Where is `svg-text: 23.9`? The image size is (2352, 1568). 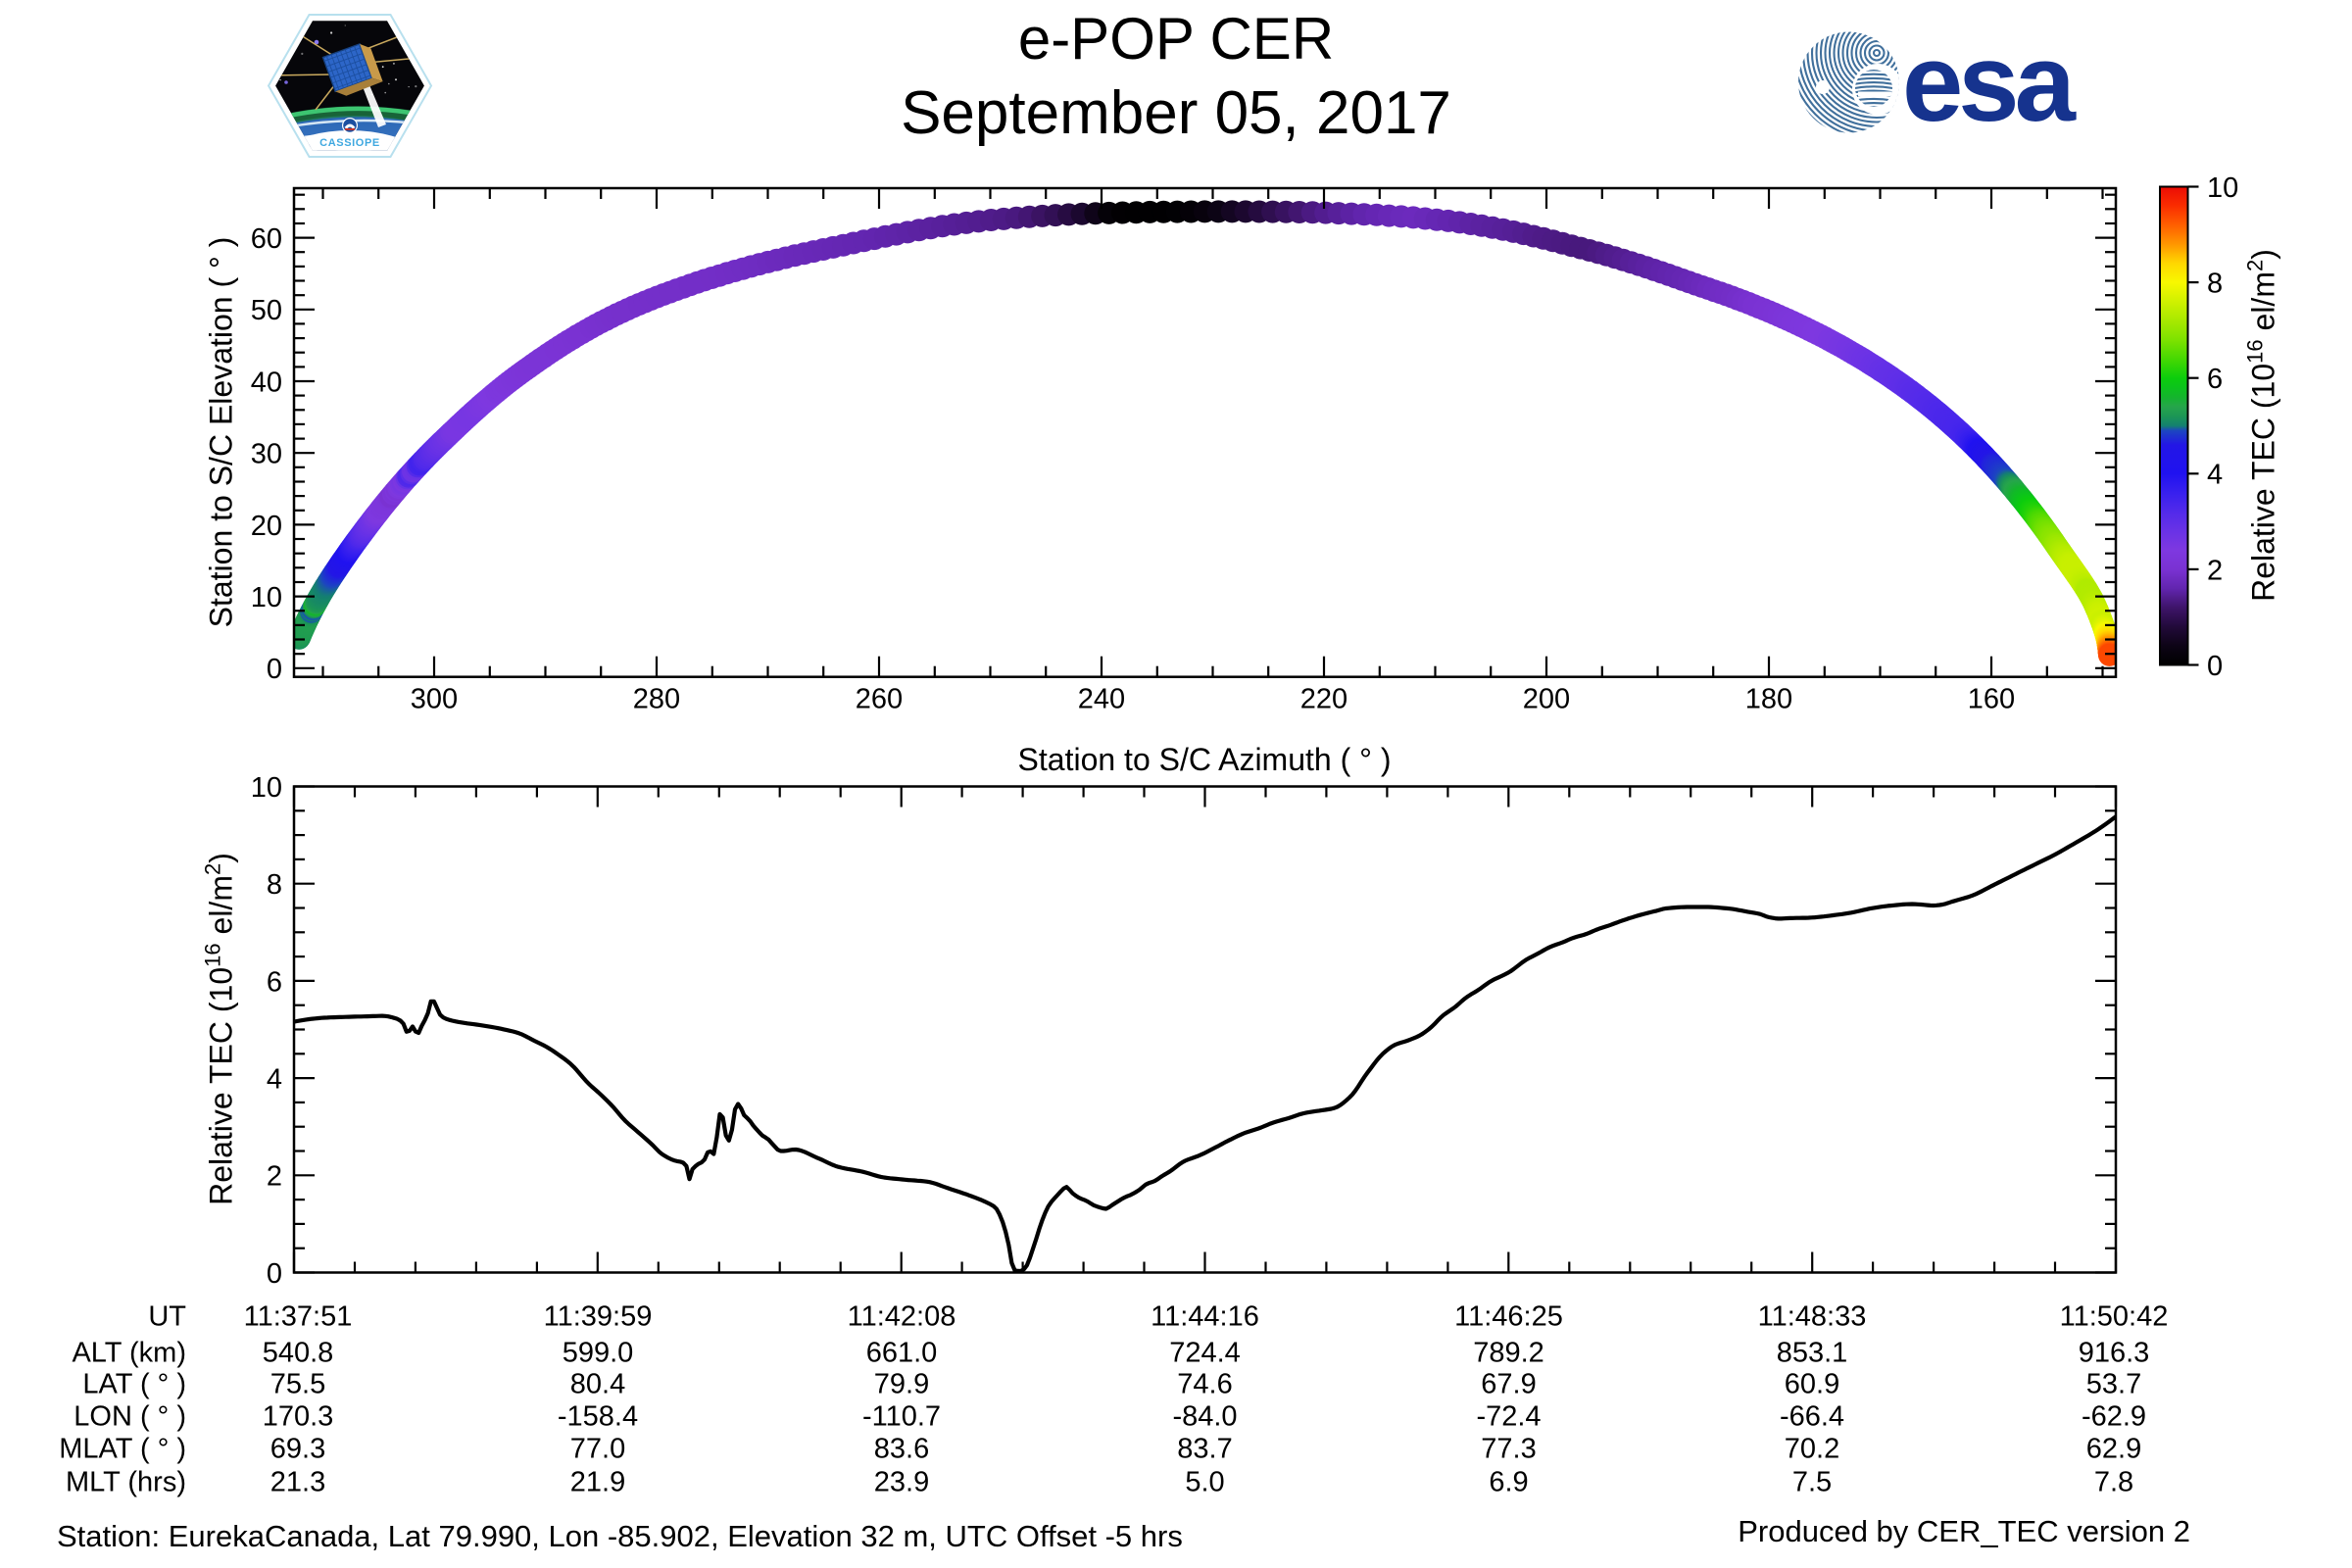 svg-text: 23.9 is located at coordinates (901, 1481).